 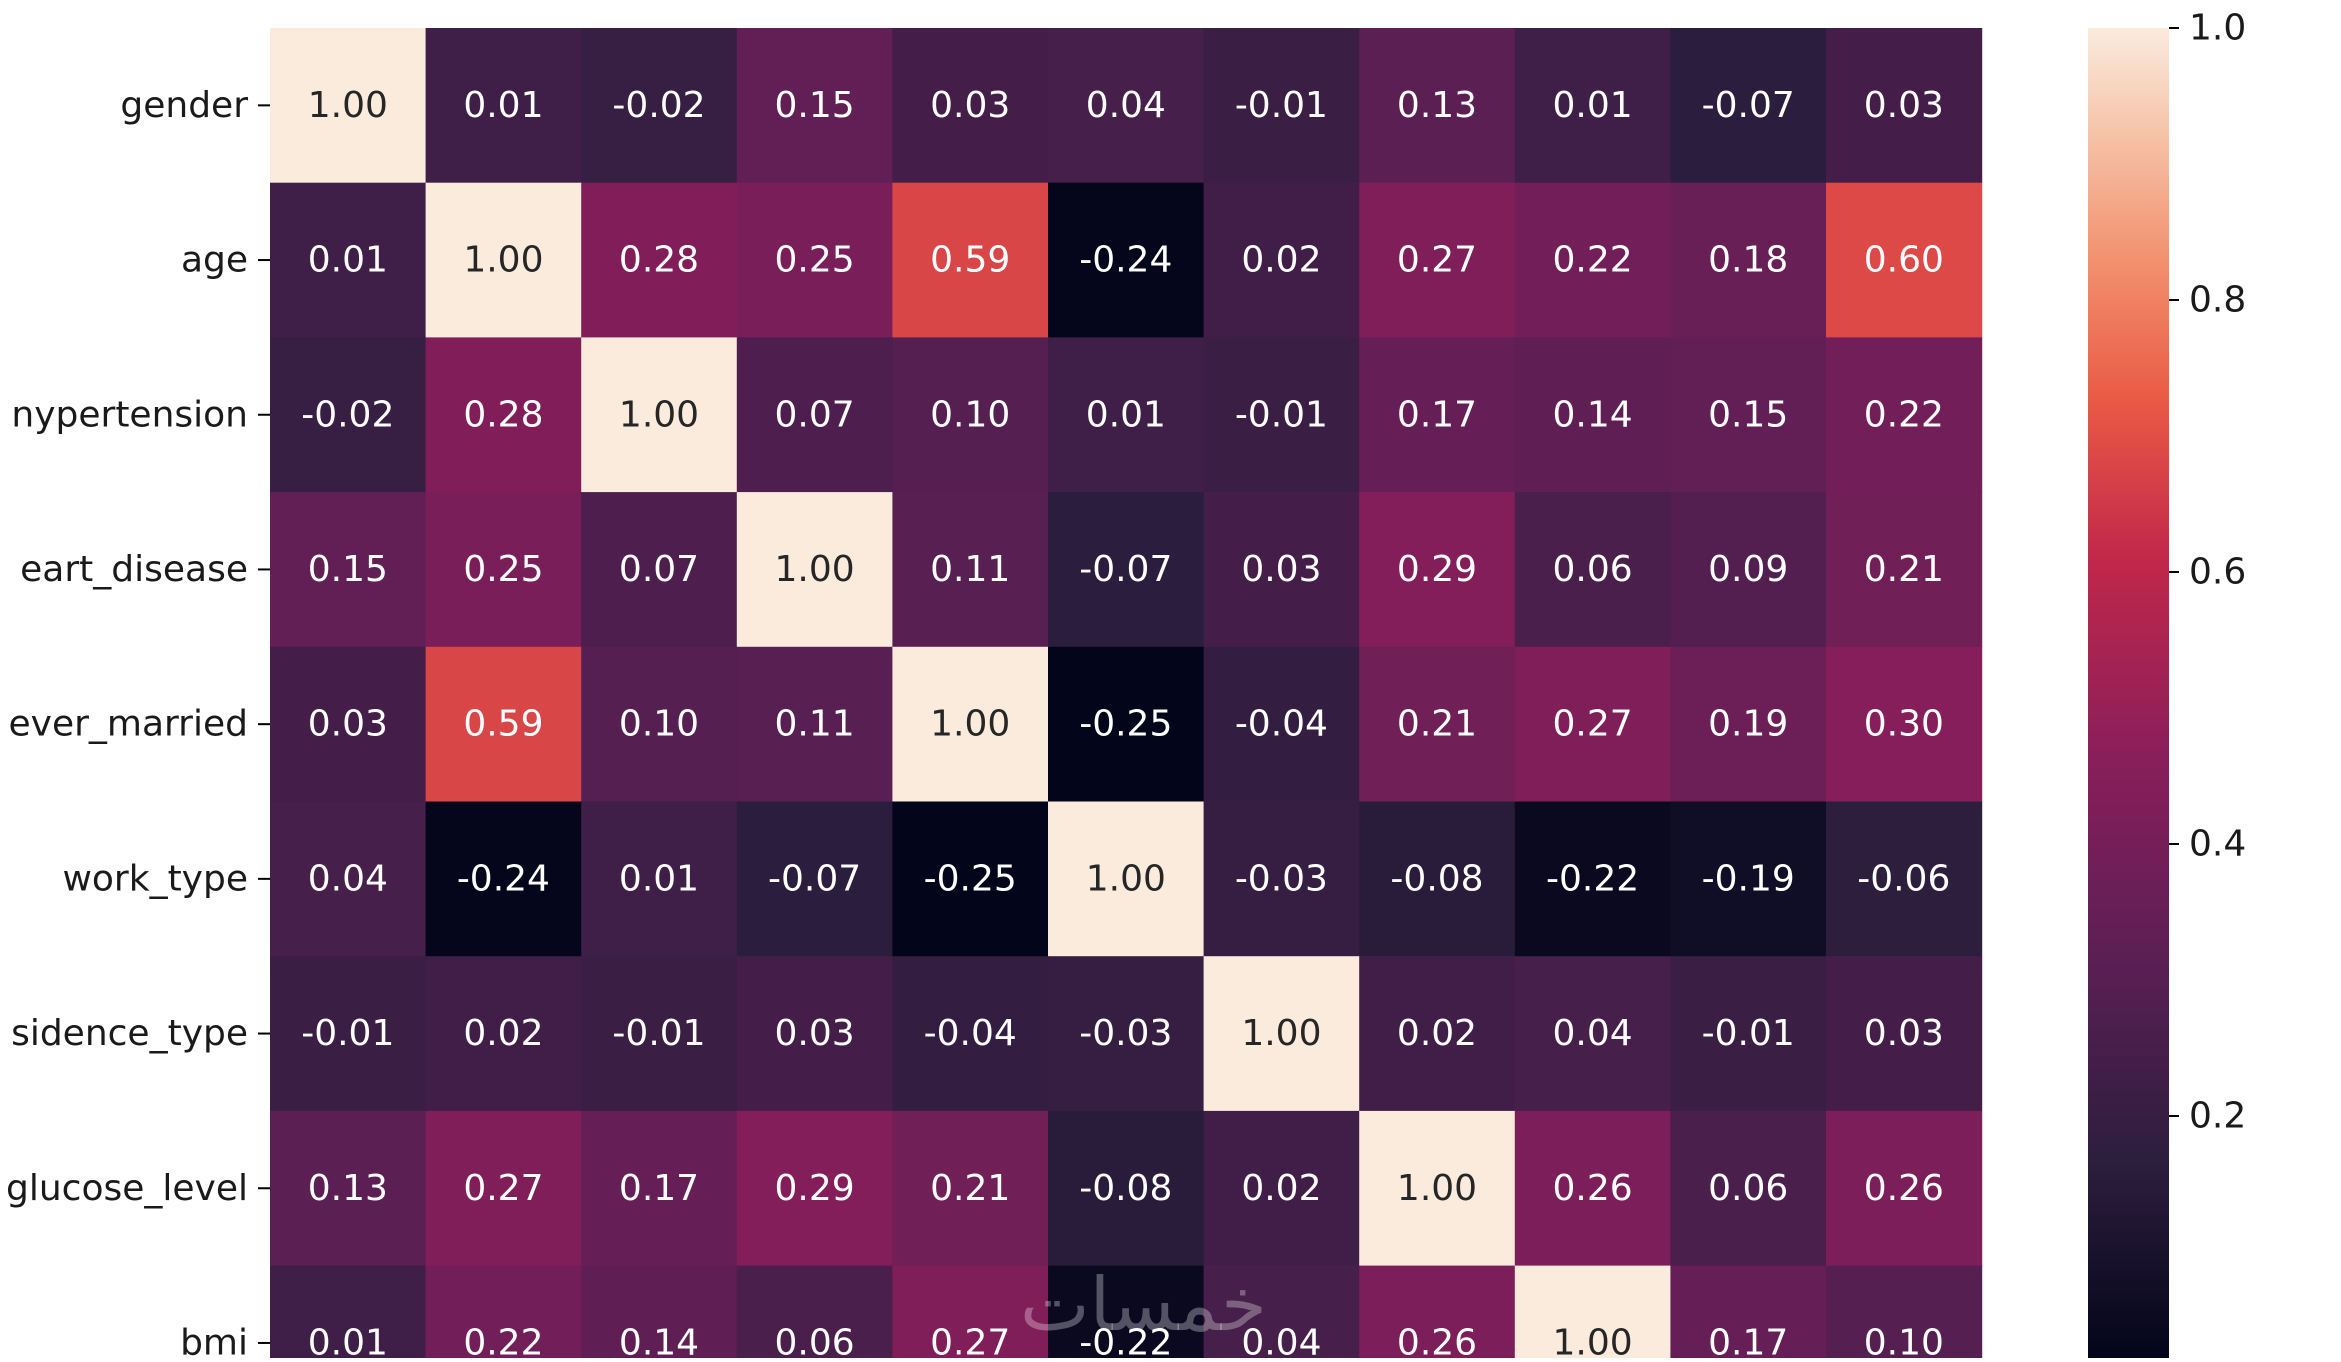 What do you see at coordinates (2217, 300) in the screenshot?
I see `colorbar-tick-label-3: 0.8` at bounding box center [2217, 300].